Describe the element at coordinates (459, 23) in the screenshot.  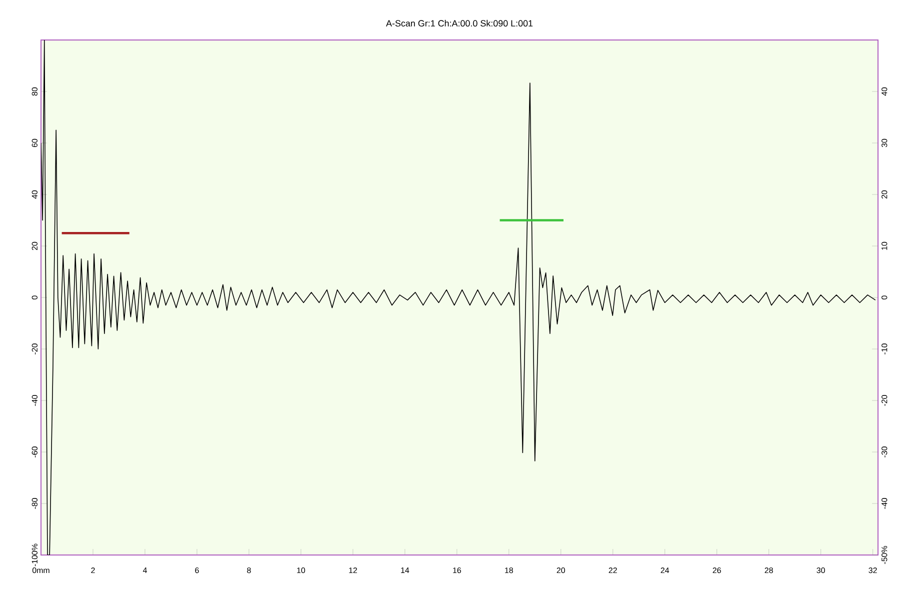
I see `chart-title: A-Scan Gr:1 Ch:A:00.0 Sk:090 L:001` at that location.